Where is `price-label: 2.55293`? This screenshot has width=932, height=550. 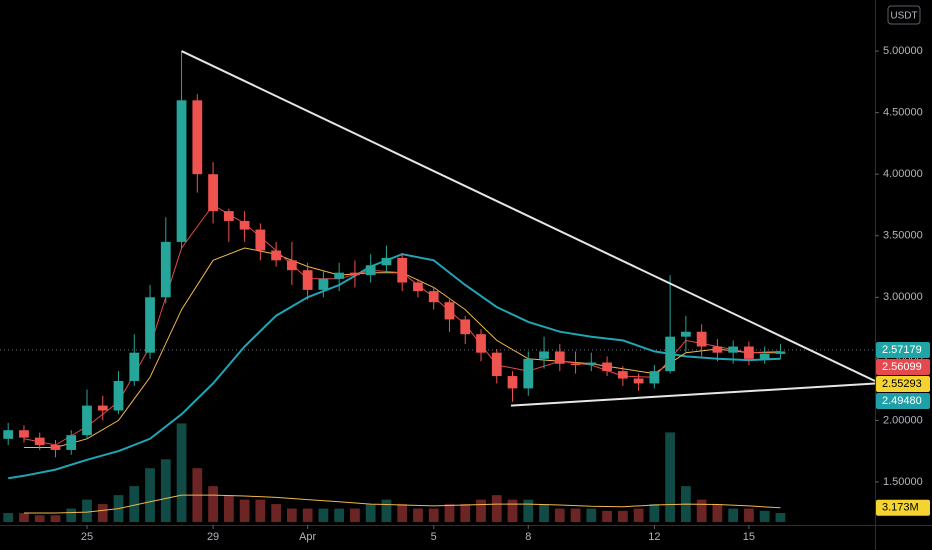 price-label: 2.55293 is located at coordinates (902, 384).